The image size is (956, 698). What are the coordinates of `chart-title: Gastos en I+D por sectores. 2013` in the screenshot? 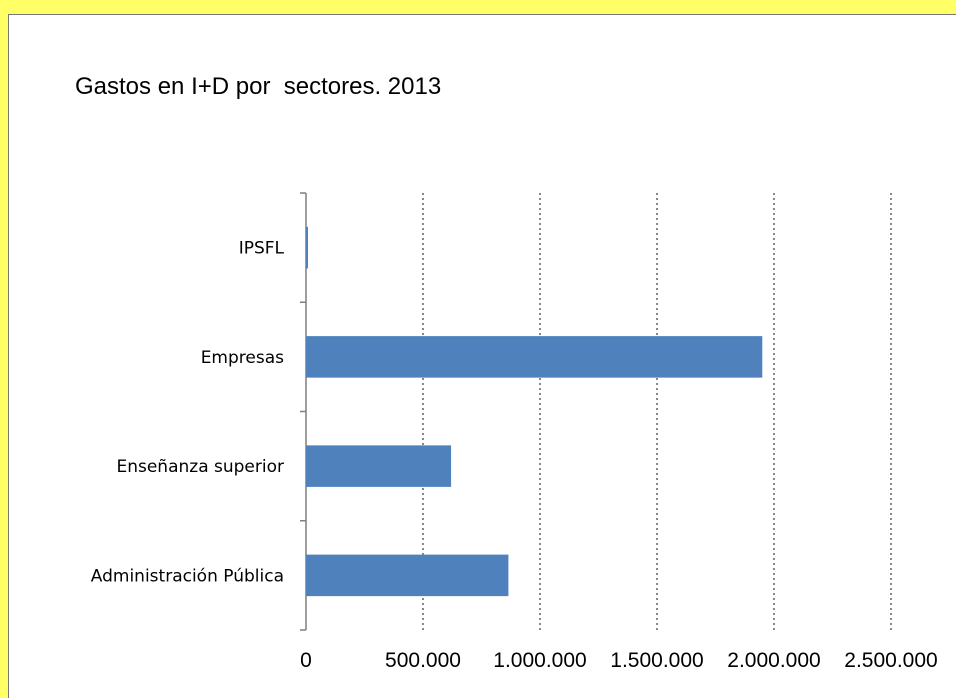 It's located at (258, 86).